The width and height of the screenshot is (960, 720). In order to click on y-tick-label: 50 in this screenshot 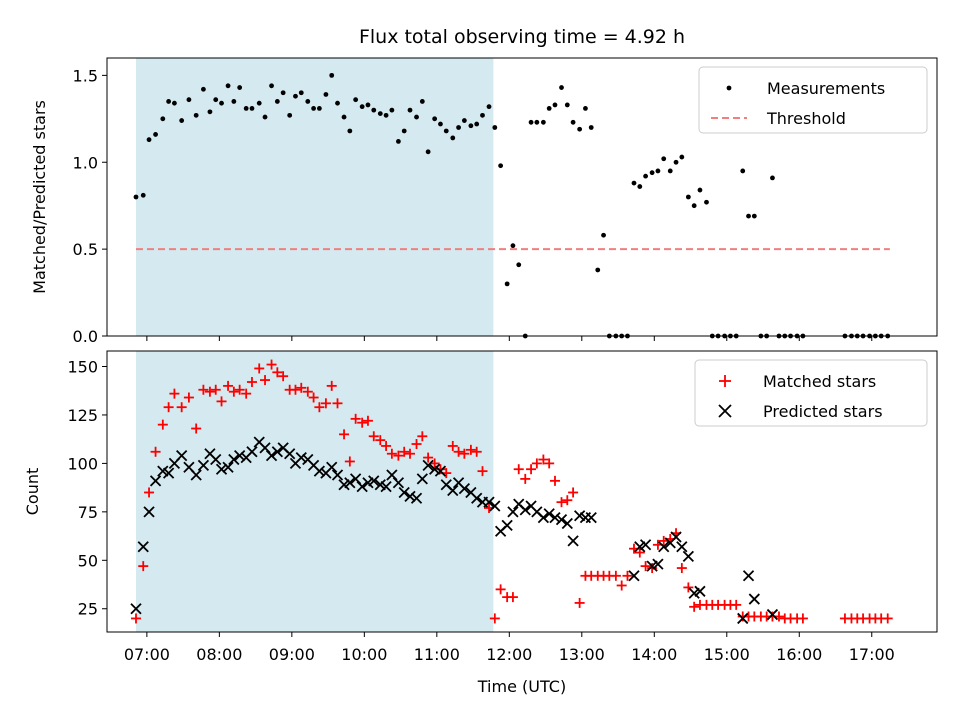, I will do `click(88, 560)`.